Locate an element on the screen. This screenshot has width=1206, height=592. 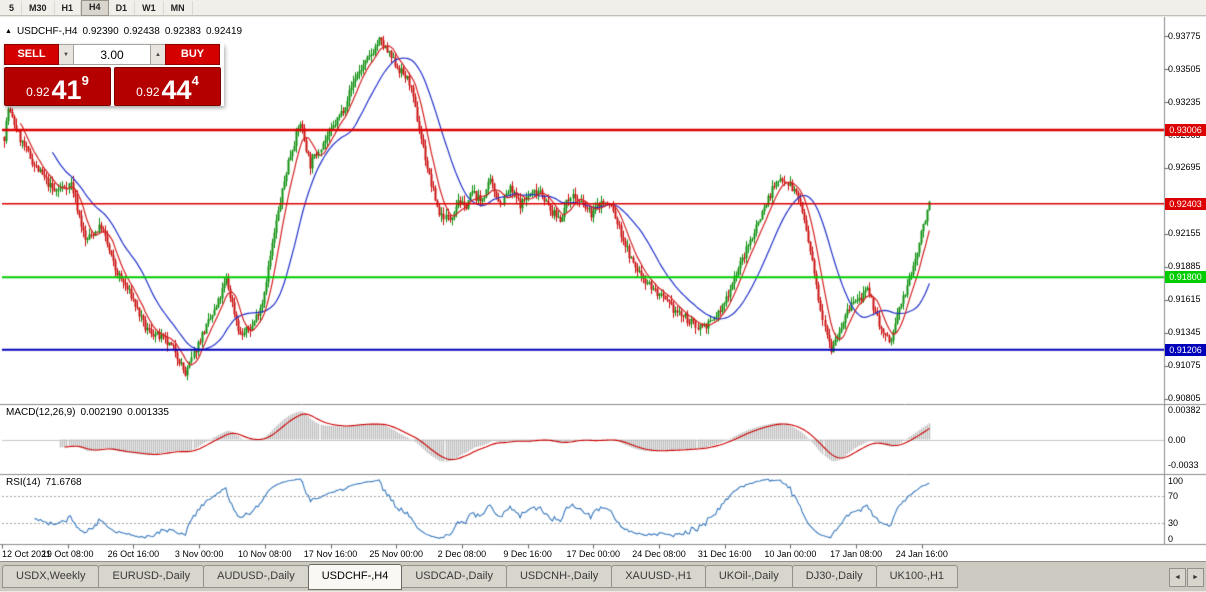
one-click-trading-panel: SELL ▼ ▲ BUY 0.92 41 9 0.92 44 4 is located at coordinates (114, 75).